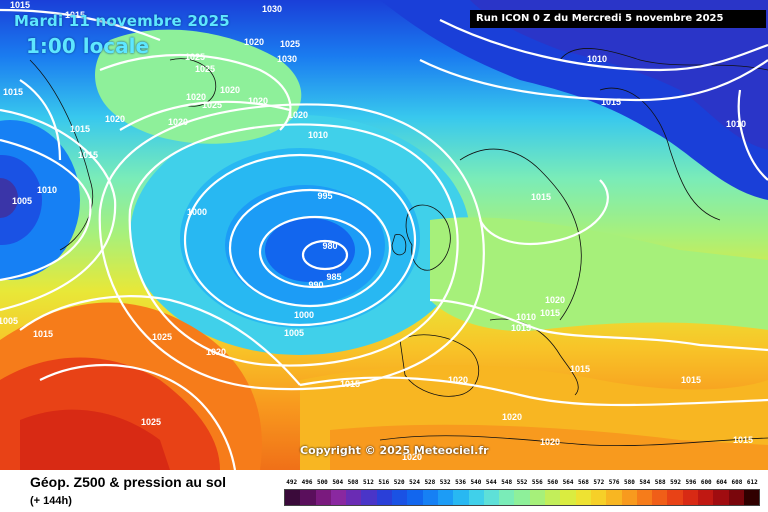  I want to click on scale-tick-label: 520, so click(399, 482).